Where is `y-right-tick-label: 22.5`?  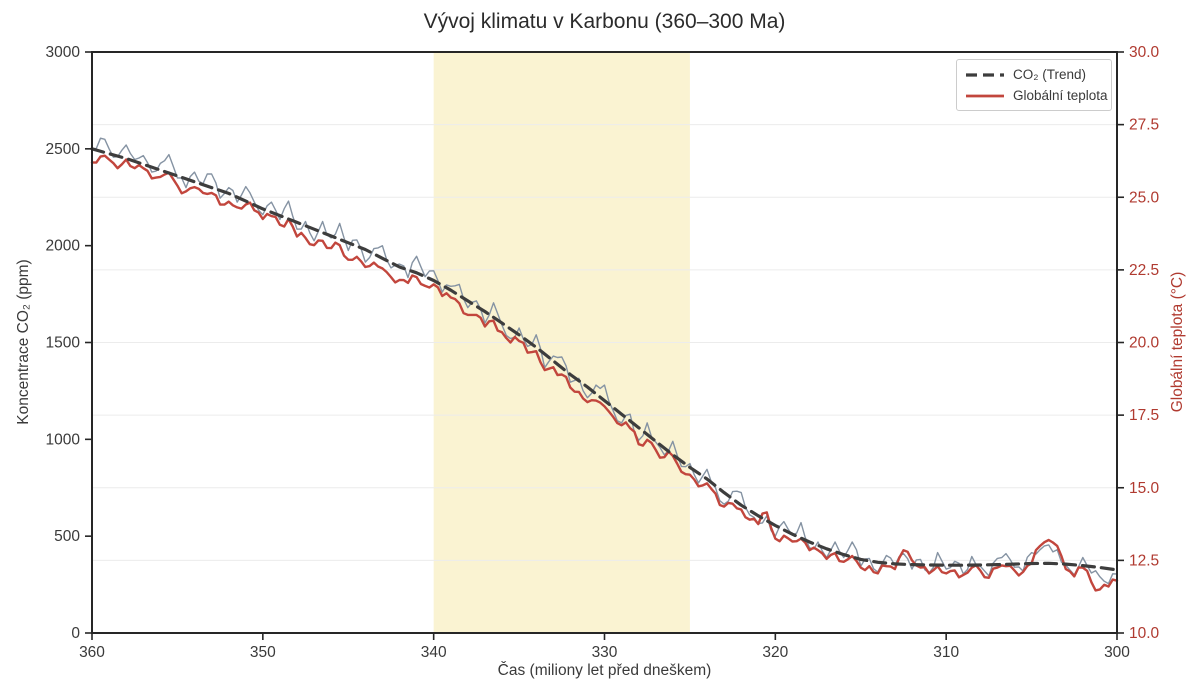 y-right-tick-label: 22.5 is located at coordinates (1144, 270).